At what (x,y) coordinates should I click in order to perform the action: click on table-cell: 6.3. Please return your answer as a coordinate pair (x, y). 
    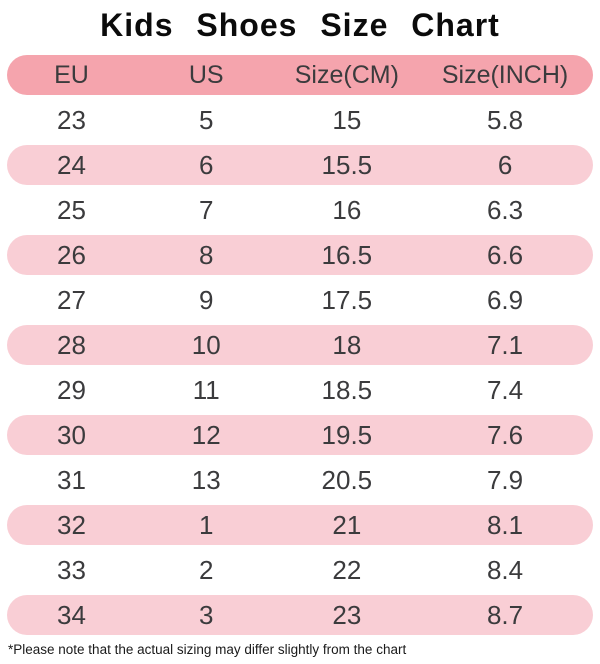
    Looking at the image, I should click on (505, 209).